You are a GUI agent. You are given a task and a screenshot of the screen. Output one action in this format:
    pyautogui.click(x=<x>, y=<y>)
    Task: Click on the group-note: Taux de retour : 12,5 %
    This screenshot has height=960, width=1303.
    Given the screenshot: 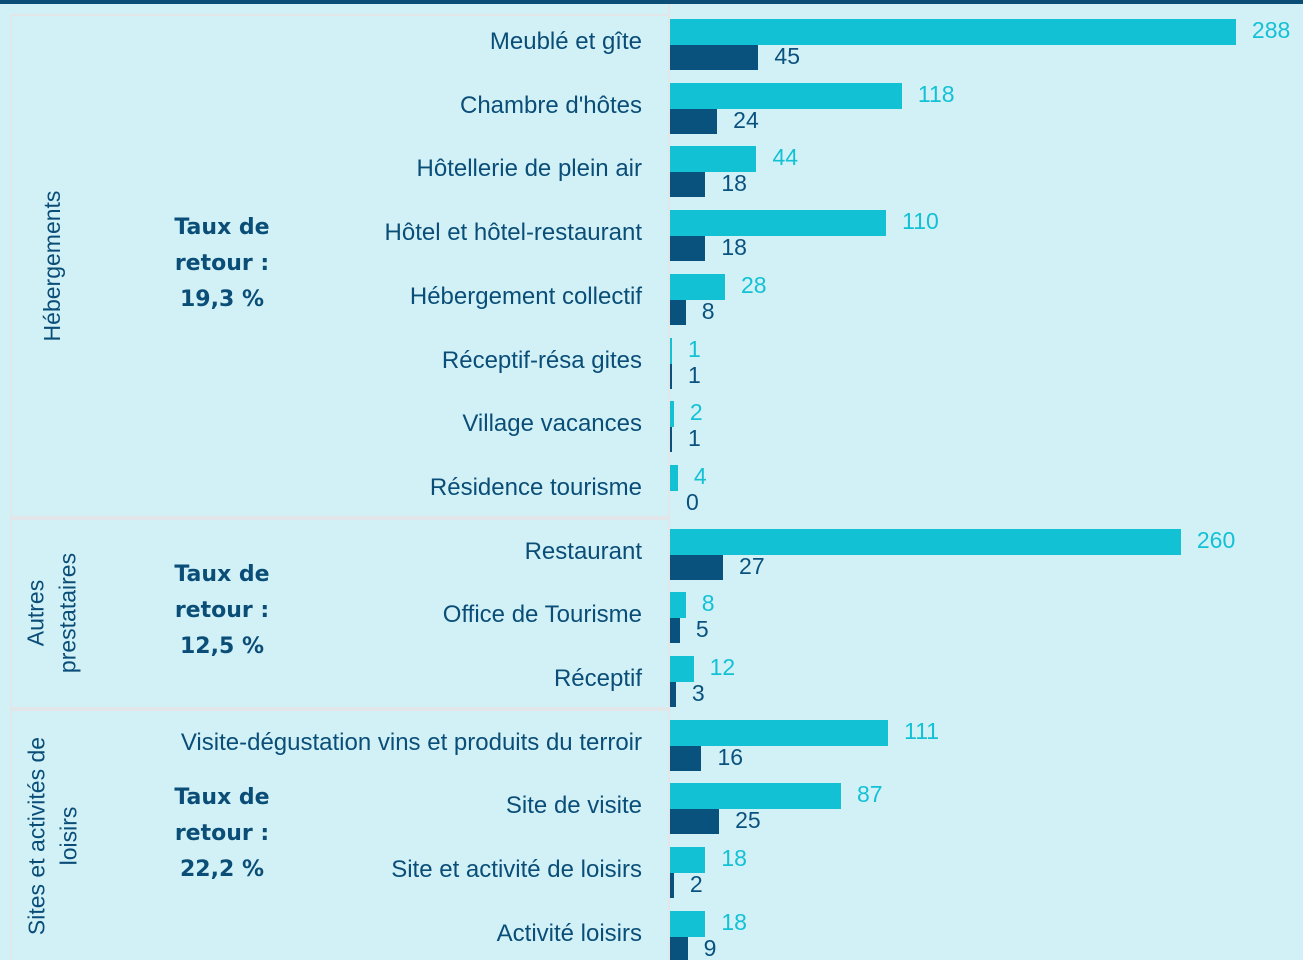 What is the action you would take?
    pyautogui.click(x=222, y=611)
    